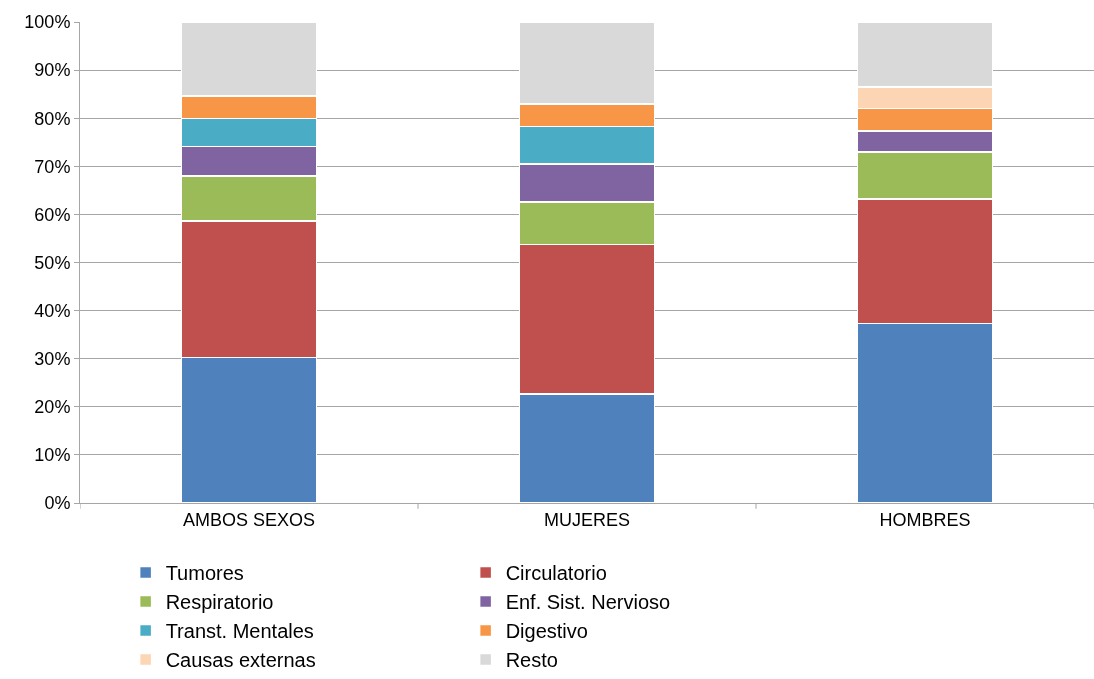  I want to click on y-tick-label: 50%, so click(52, 262).